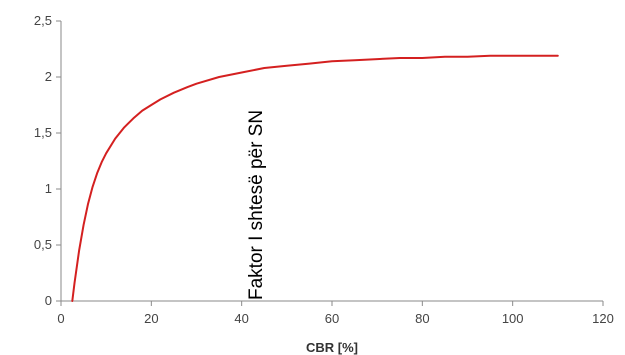  Describe the element at coordinates (48, 188) in the screenshot. I see `y-tick-label: 1` at that location.